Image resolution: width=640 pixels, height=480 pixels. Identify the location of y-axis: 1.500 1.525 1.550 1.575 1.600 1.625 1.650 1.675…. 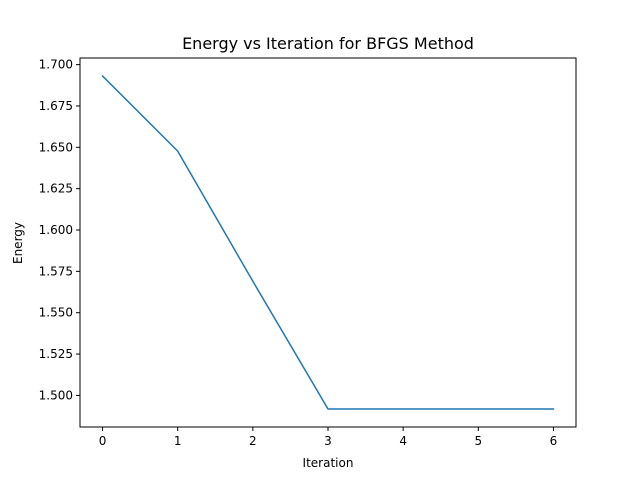
(59, 230).